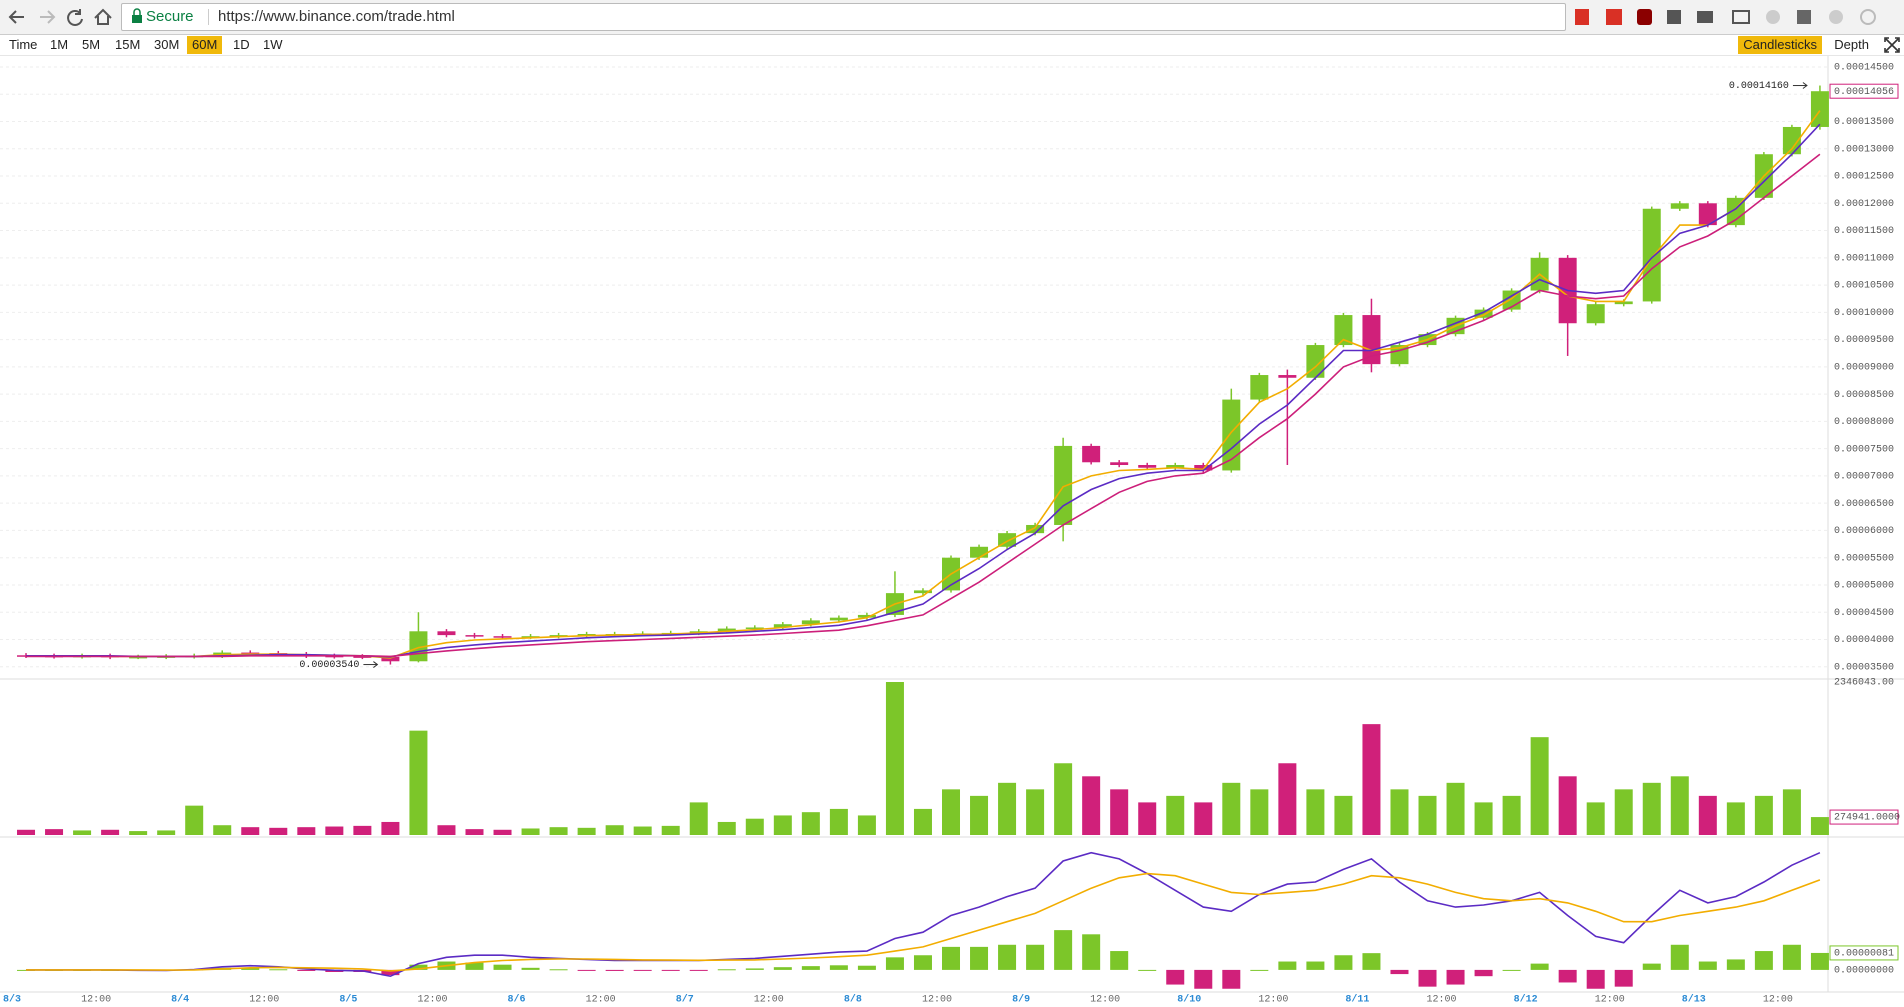 The image size is (1904, 1007). I want to click on chart-toolbar: Time 1M 5M 15M 30M 60M 1D 1W Candlesticks Depth, so click(952, 45).